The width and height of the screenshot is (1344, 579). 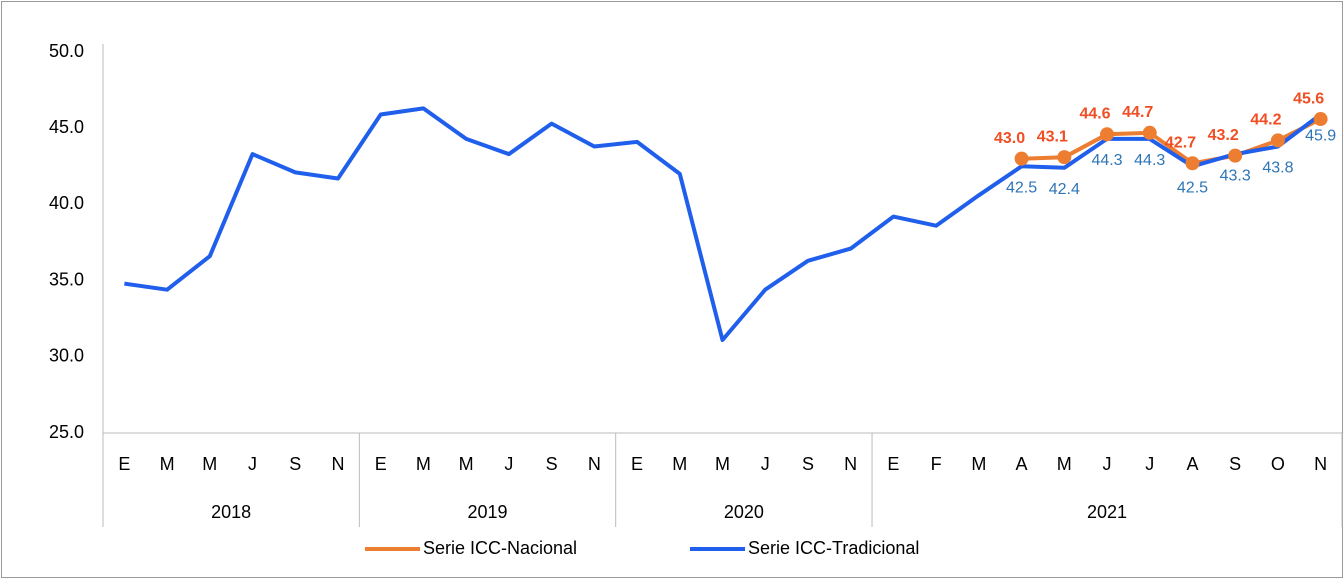 What do you see at coordinates (66, 203) in the screenshot?
I see `y-tick-label: 40.0` at bounding box center [66, 203].